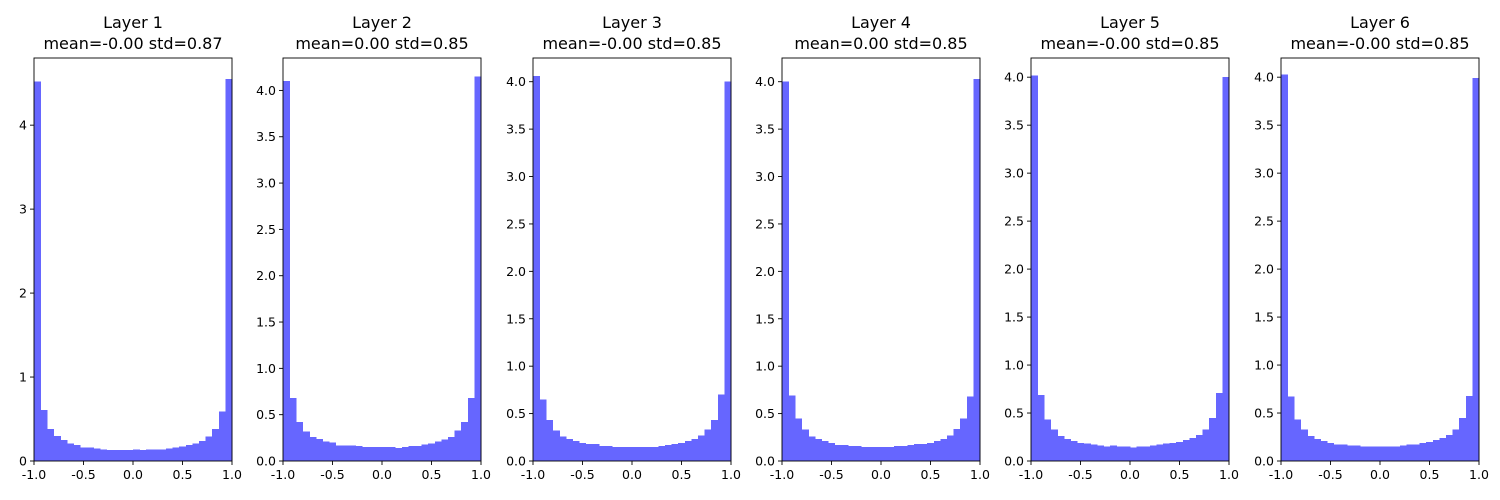  I want to click on panel-title: Layer 1, so click(133, 22).